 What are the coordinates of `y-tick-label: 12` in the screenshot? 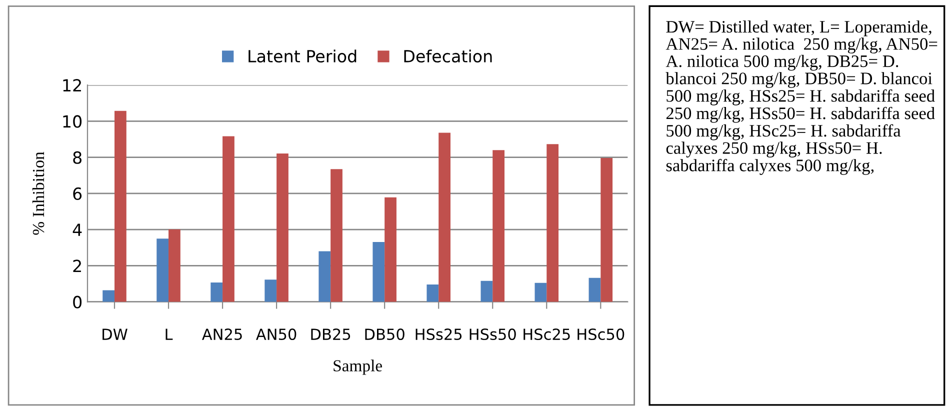 It's located at (72, 85).